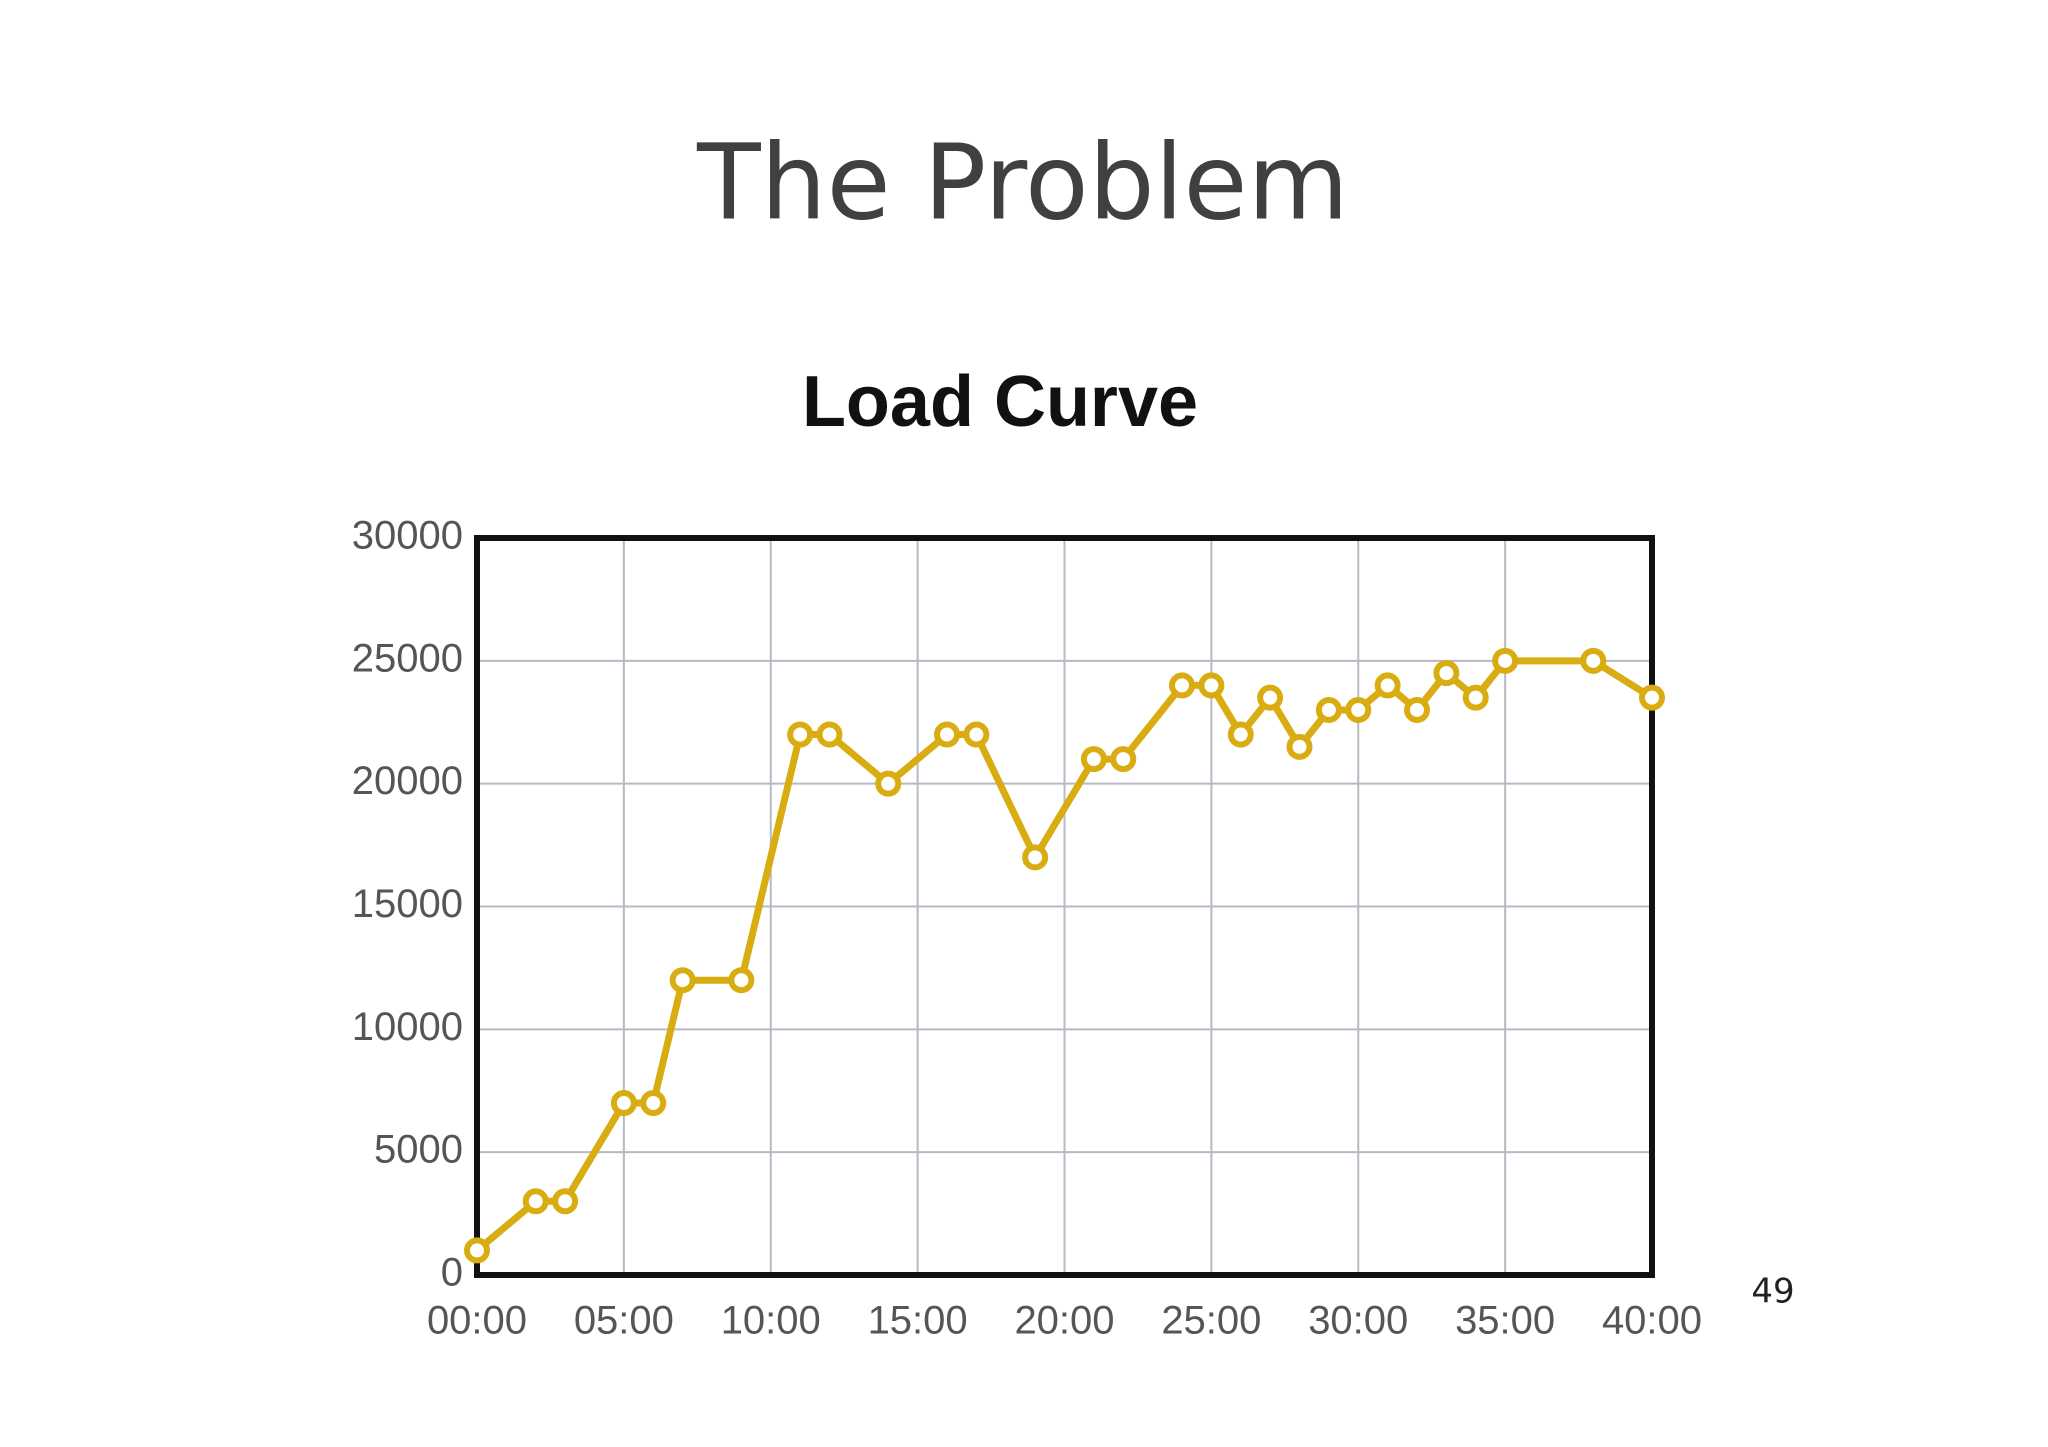 The image size is (2048, 1447). What do you see at coordinates (418, 1150) in the screenshot?
I see `y-tick-label: 5000` at bounding box center [418, 1150].